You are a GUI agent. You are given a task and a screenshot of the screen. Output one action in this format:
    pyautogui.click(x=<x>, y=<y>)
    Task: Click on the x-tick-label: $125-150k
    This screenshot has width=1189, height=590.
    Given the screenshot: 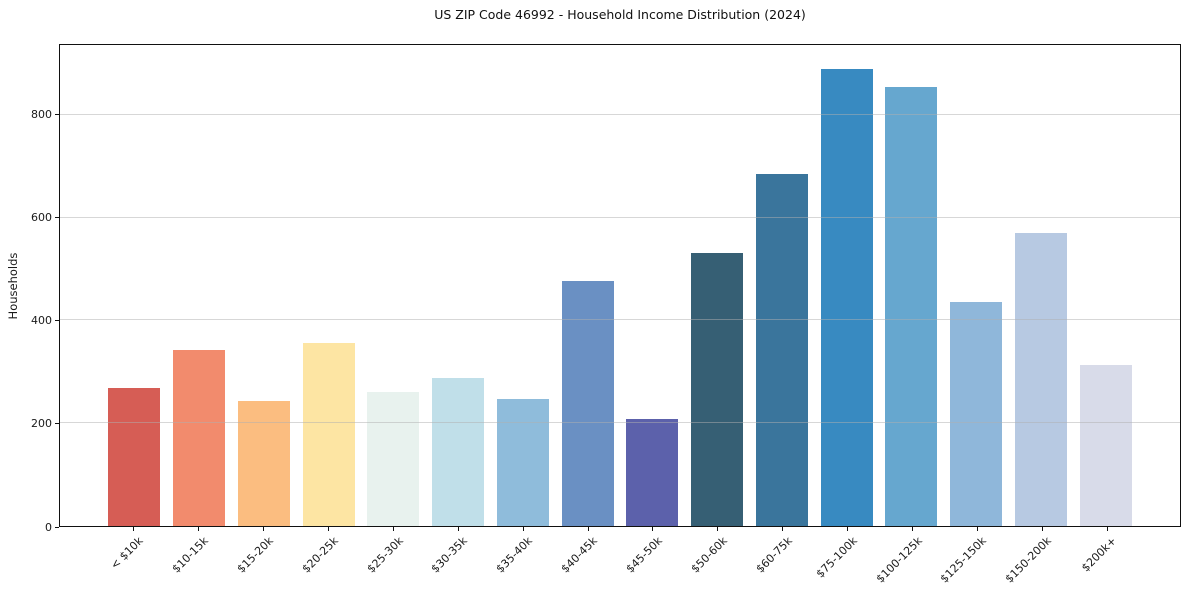 What is the action you would take?
    pyautogui.click(x=964, y=560)
    